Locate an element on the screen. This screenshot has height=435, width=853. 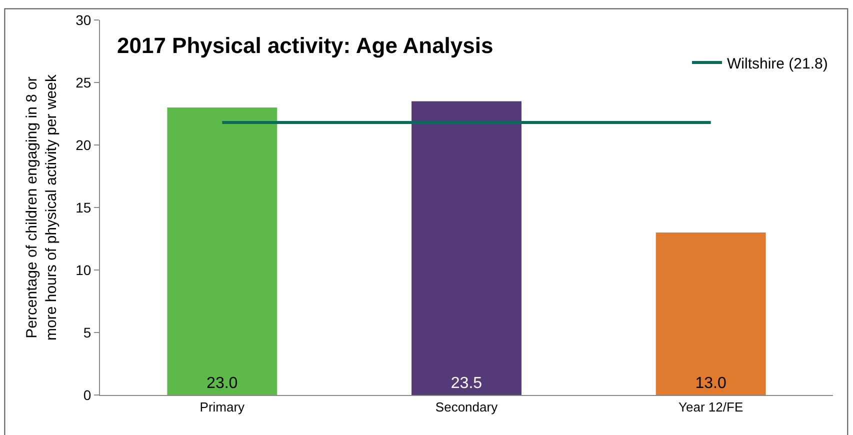
data-label: 13.0 is located at coordinates (710, 383).